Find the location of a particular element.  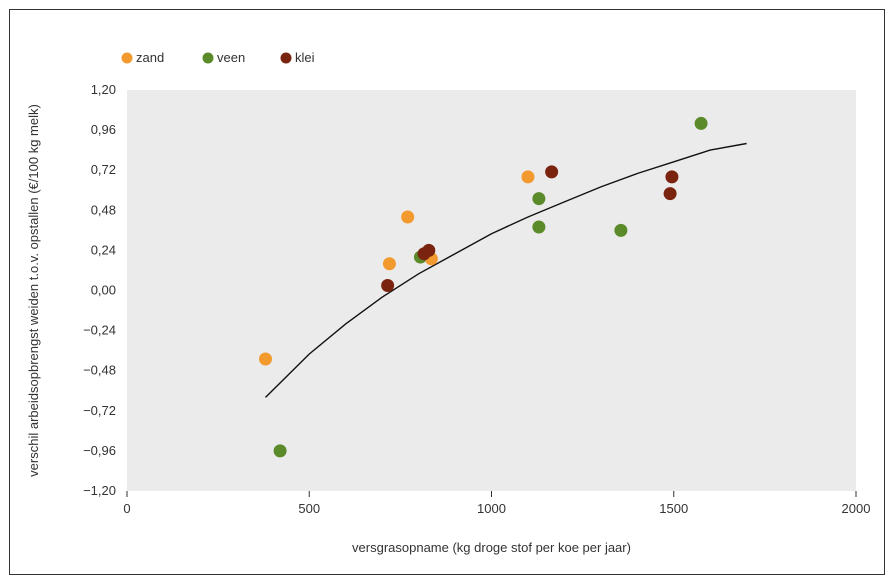

legend-label-klei: klei is located at coordinates (305, 57).